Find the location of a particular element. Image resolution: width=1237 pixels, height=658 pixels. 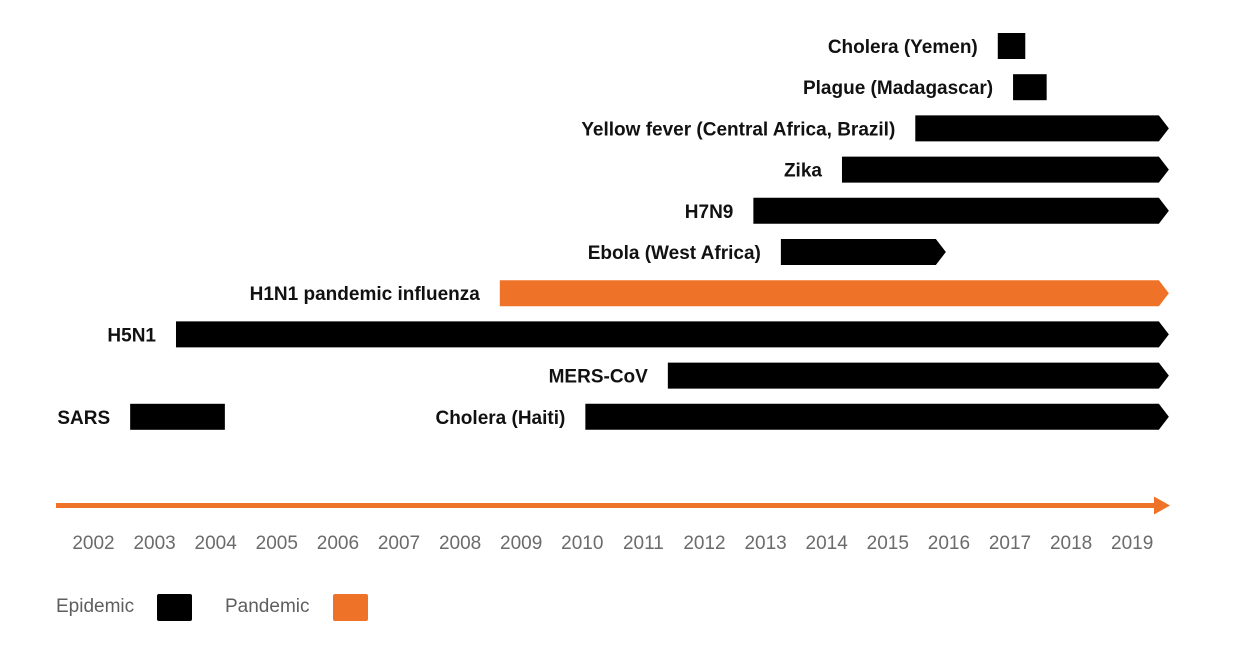

bar-h7n9 is located at coordinates (961, 210).